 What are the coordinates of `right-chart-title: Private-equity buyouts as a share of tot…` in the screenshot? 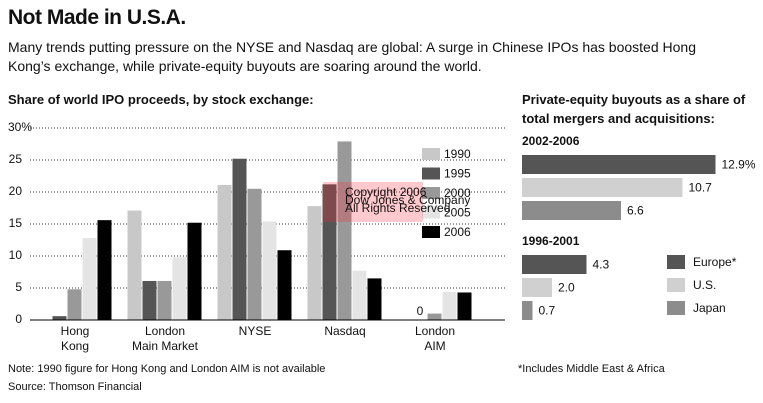 It's located at (634, 109).